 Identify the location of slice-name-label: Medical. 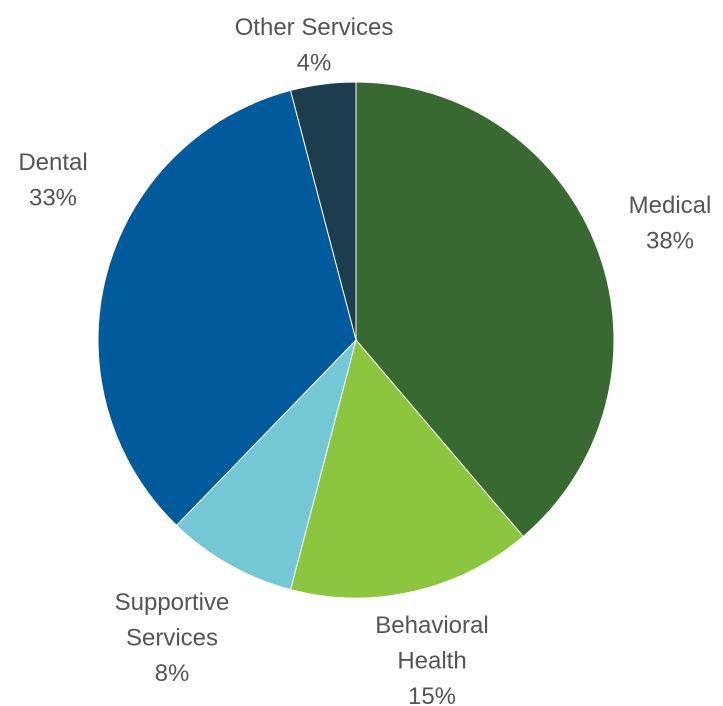
(670, 205).